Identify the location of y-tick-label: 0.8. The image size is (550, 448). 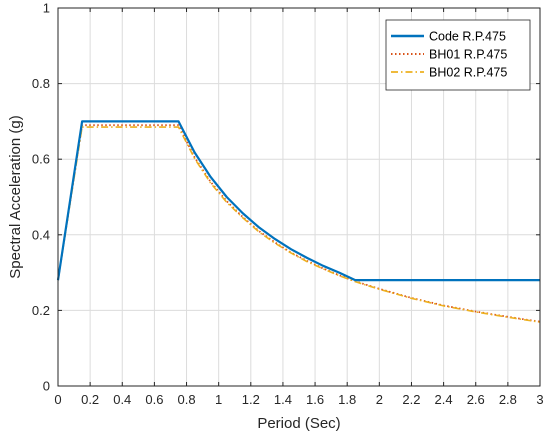
(41, 83).